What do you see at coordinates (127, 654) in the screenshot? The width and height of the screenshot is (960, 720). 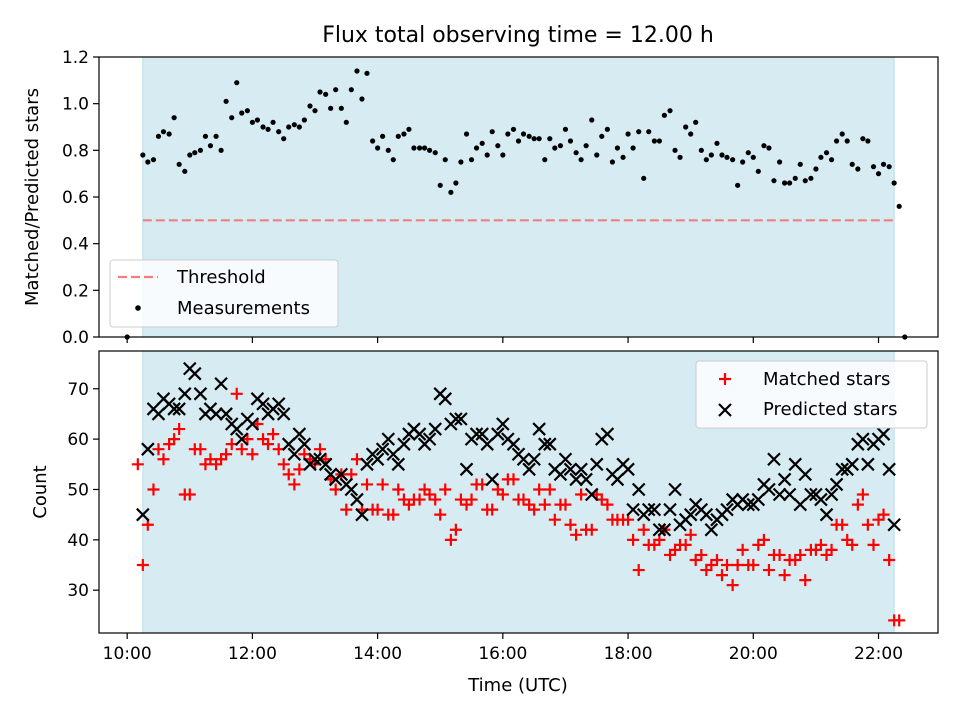 I see `x-tick-label: 10:00` at bounding box center [127, 654].